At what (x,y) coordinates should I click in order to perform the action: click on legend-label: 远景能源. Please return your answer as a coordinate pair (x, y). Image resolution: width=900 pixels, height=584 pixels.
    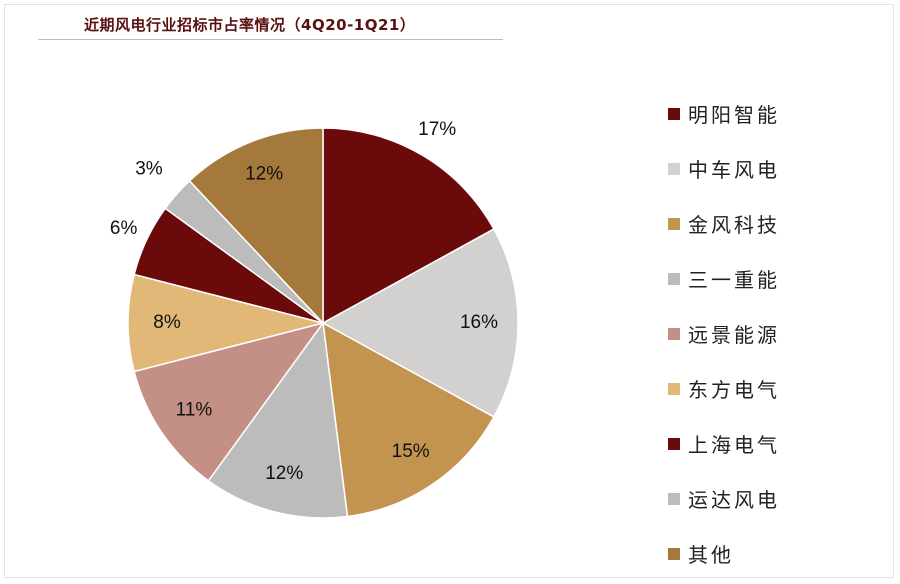
    Looking at the image, I should click on (734, 335).